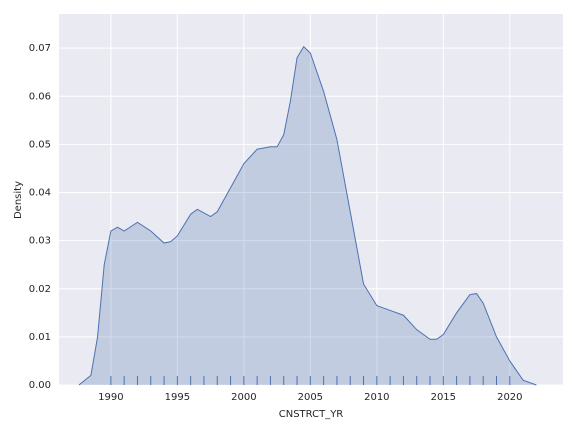  What do you see at coordinates (40, 193) in the screenshot?
I see `y-tick-label: 0.04` at bounding box center [40, 193].